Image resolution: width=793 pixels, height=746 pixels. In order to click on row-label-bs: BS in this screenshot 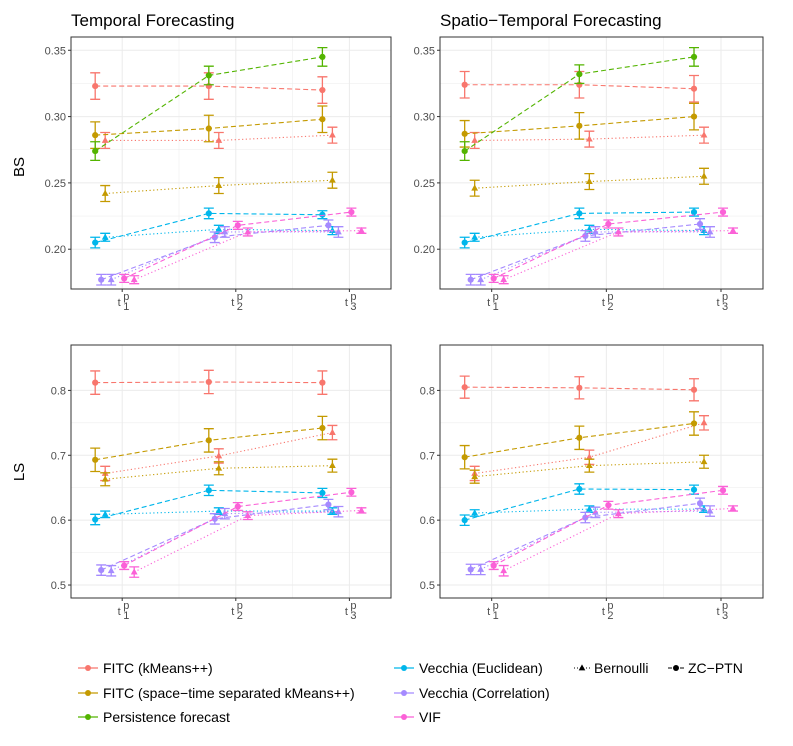, I will do `click(19, 167)`.